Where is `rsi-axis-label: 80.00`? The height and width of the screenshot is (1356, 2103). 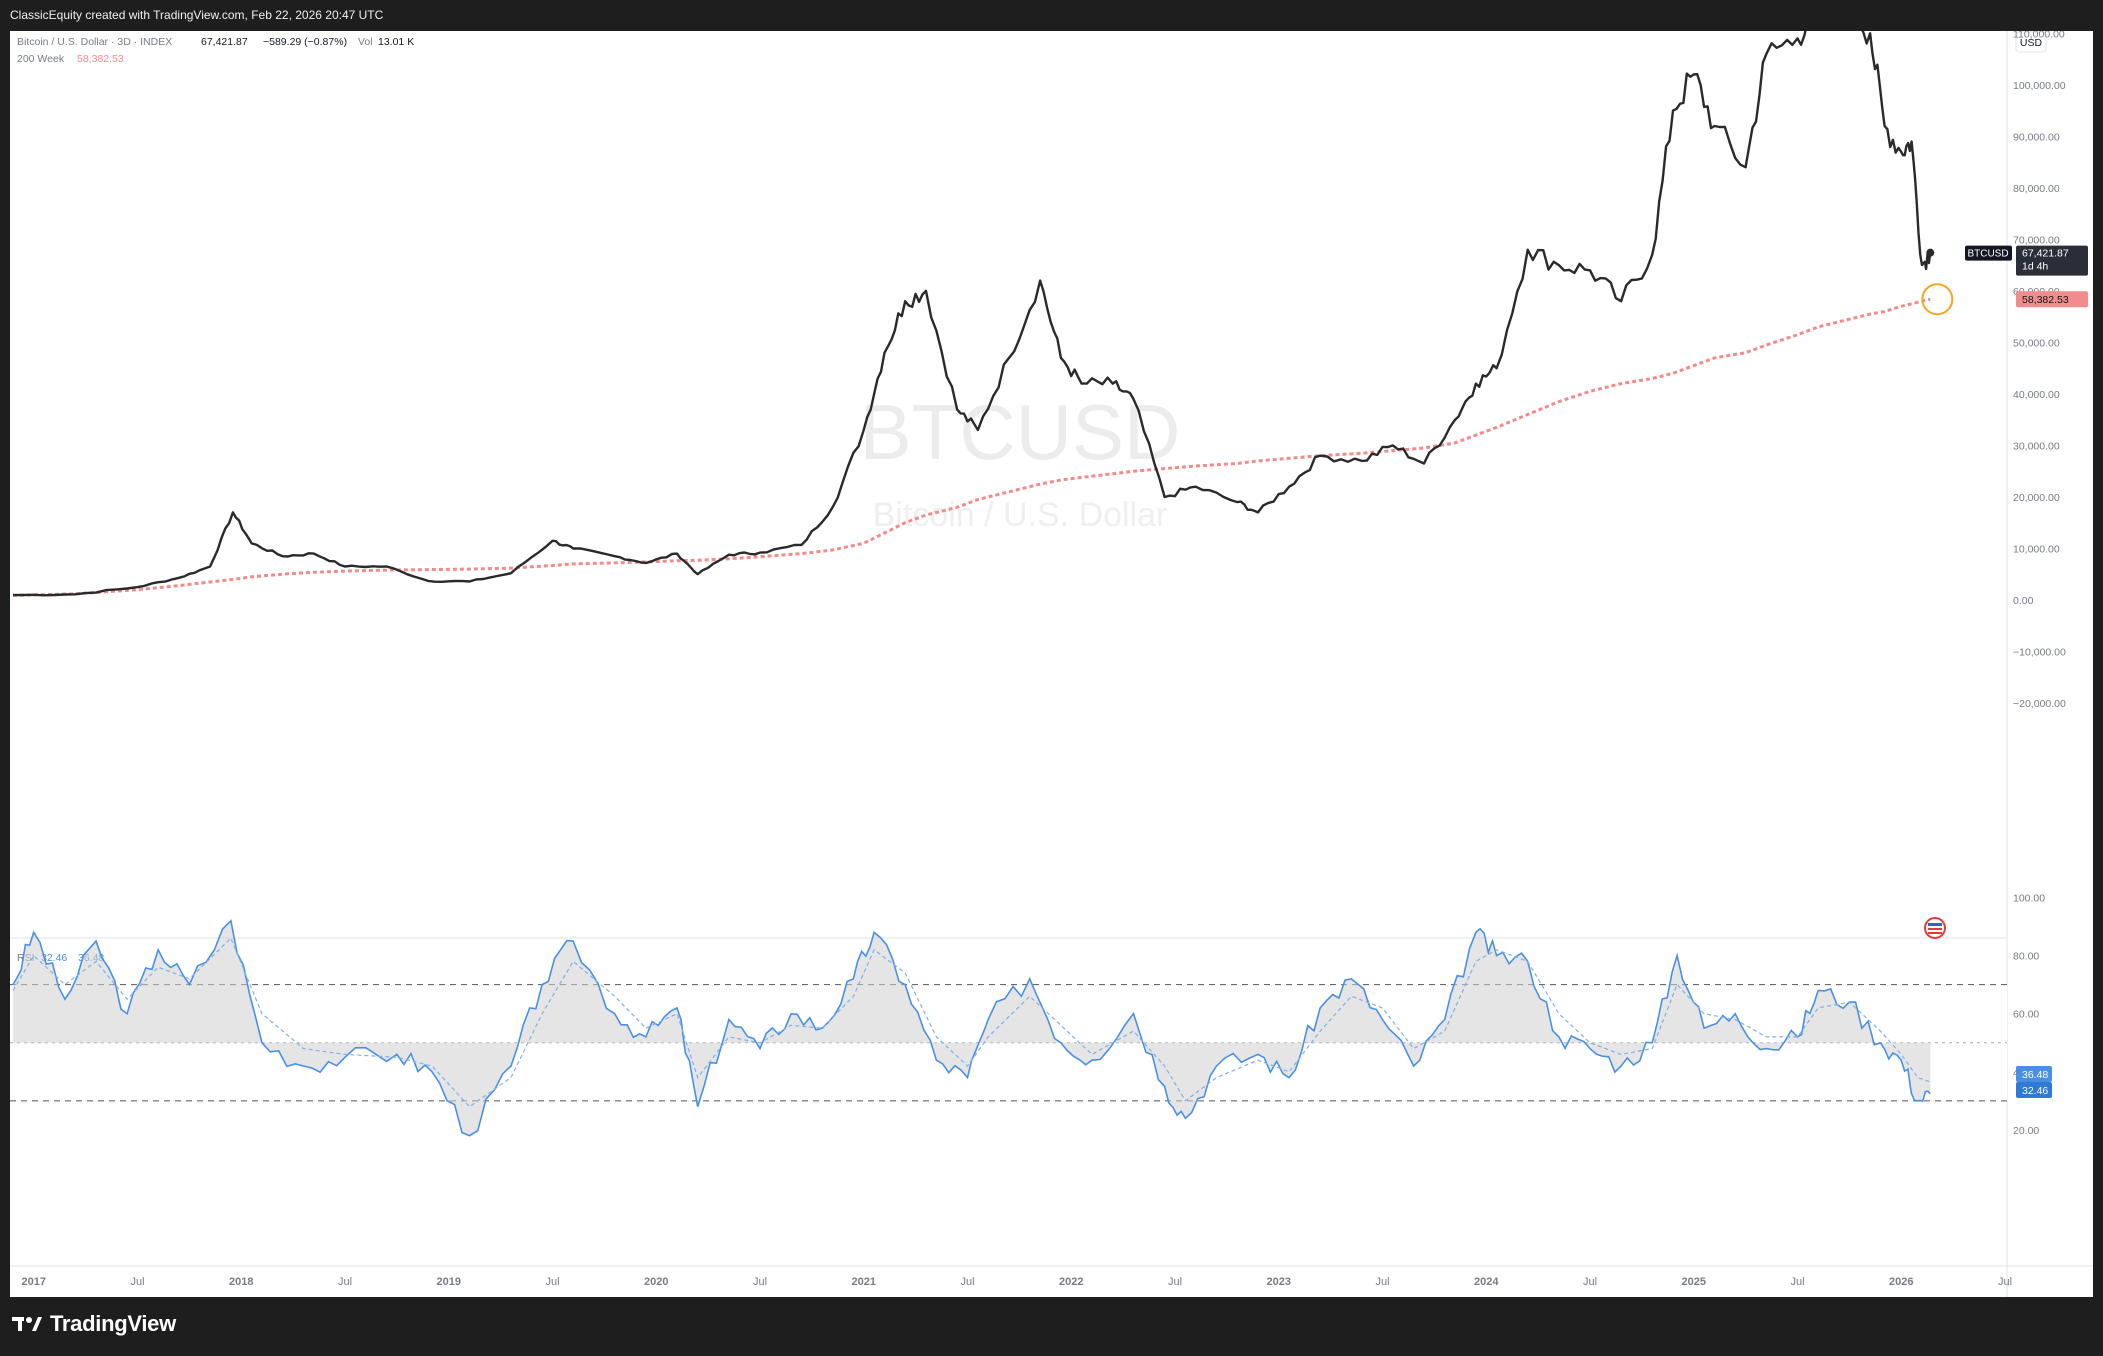
rsi-axis-label: 80.00 is located at coordinates (2026, 957).